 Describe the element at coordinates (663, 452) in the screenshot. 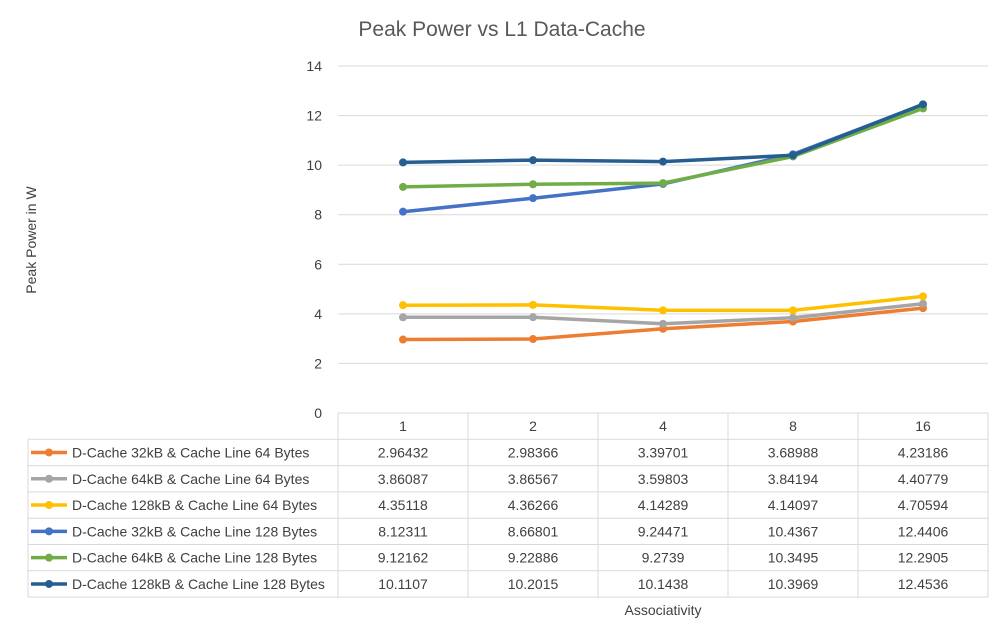

I see `data-label: 3.39701` at that location.